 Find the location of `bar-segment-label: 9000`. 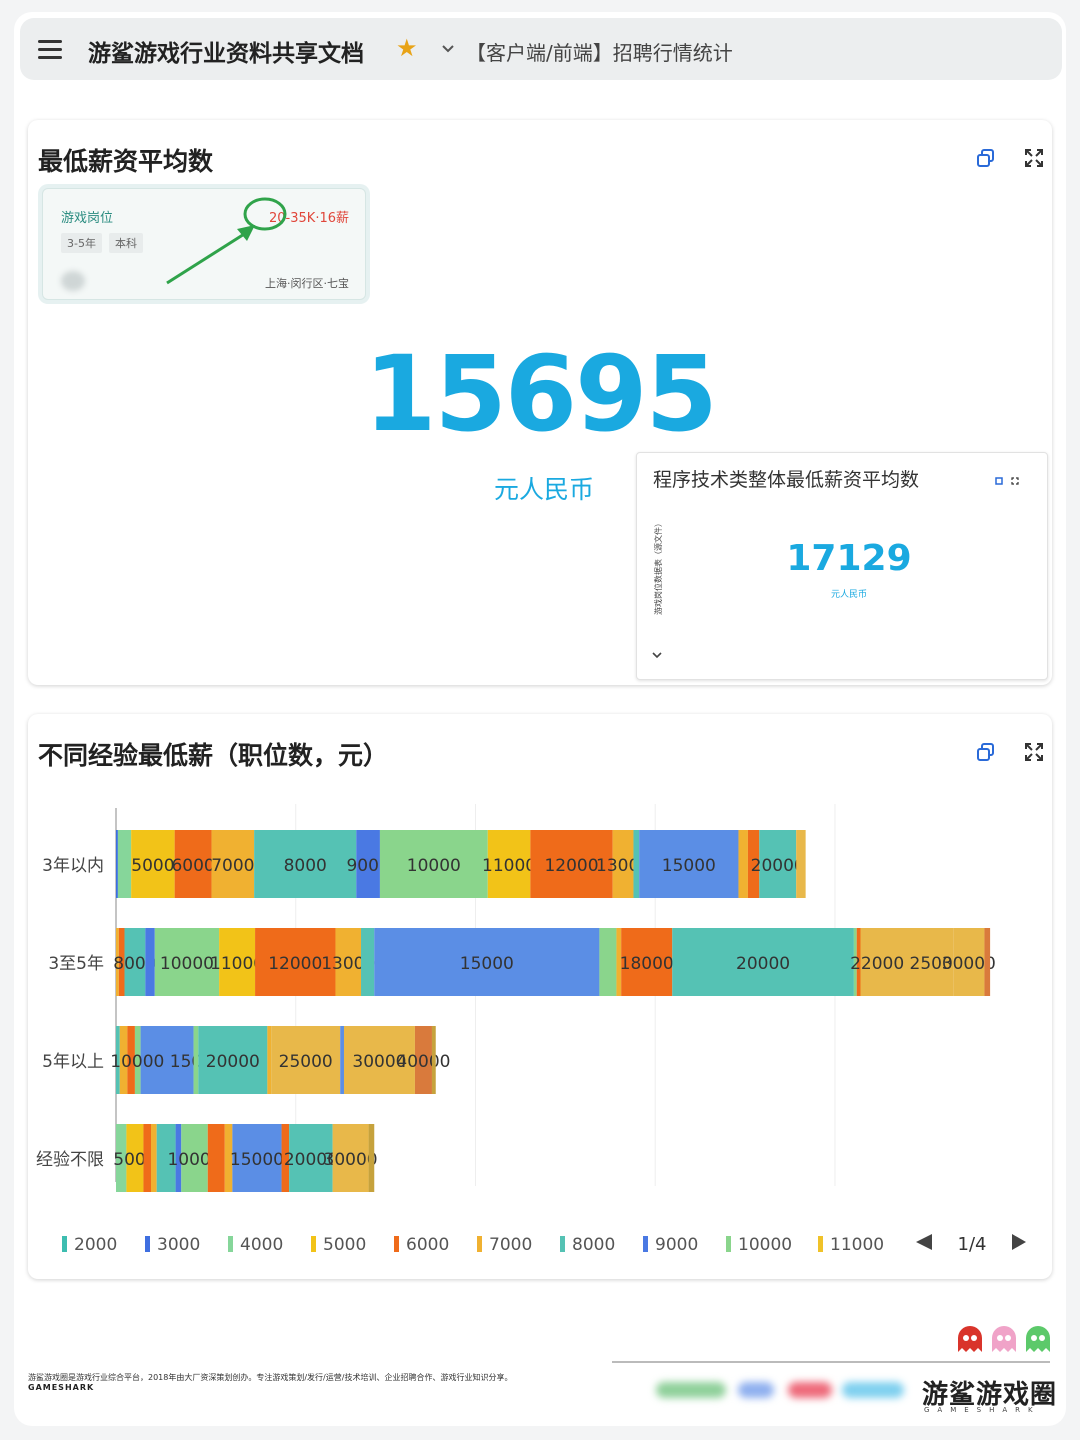

bar-segment-label: 9000 is located at coordinates (367, 866).